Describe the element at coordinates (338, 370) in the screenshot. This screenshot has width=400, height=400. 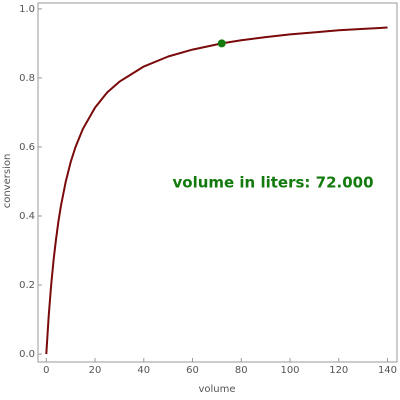
I see `x-tick-label: 120` at that location.